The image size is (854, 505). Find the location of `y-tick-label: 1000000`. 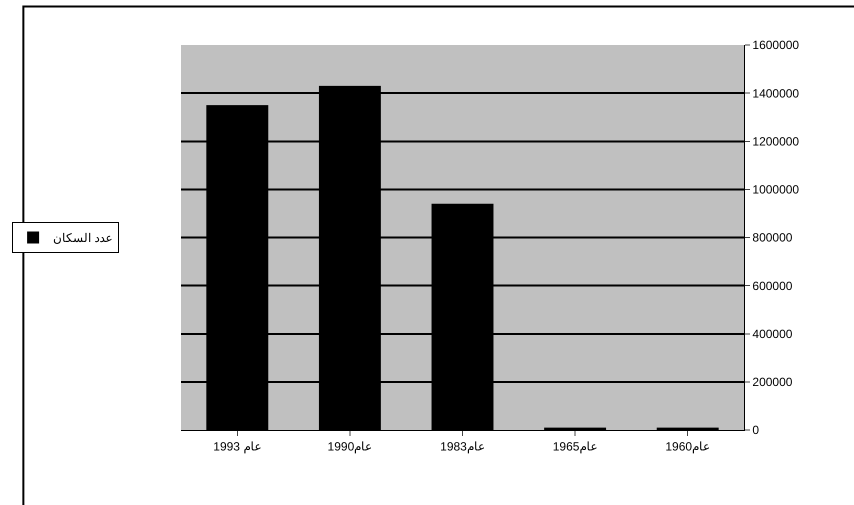

y-tick-label: 1000000 is located at coordinates (776, 189).